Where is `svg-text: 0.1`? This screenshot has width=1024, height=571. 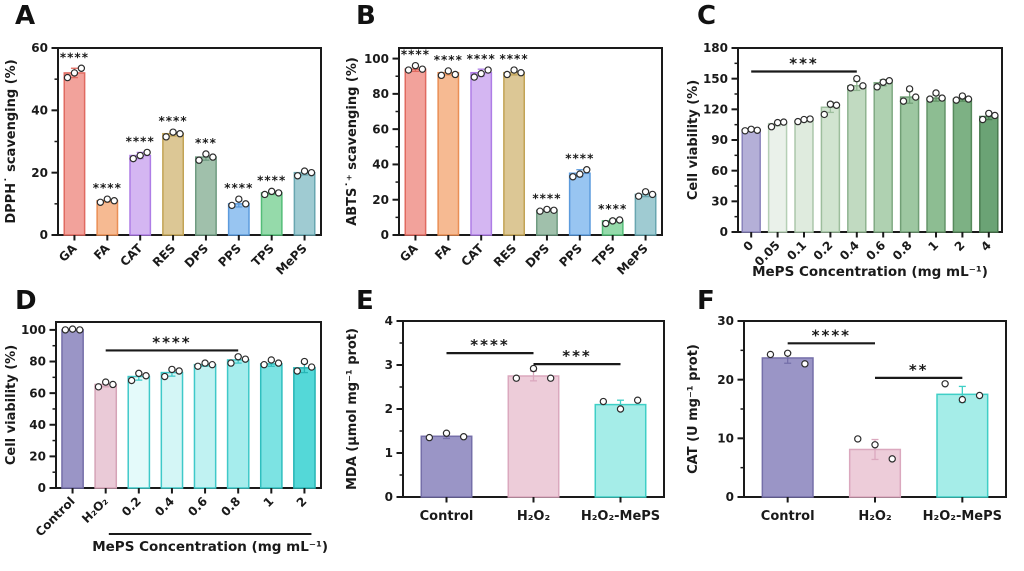 svg-text: 0.1 is located at coordinates (796, 250).